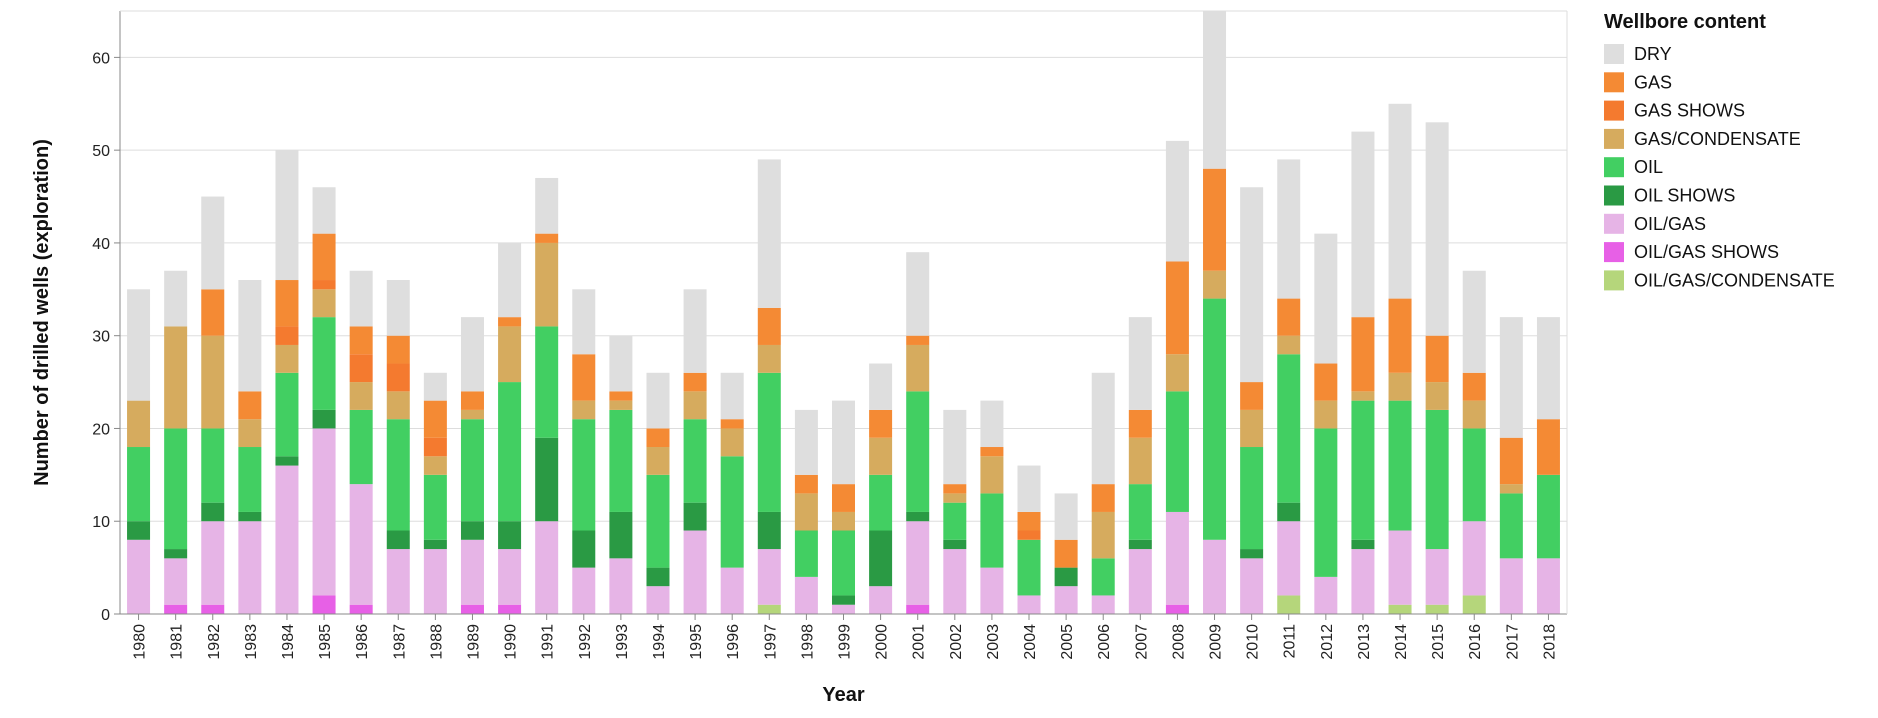 This screenshot has height=718, width=1878. What do you see at coordinates (882, 642) in the screenshot?
I see `x-tick-label: 2000` at bounding box center [882, 642].